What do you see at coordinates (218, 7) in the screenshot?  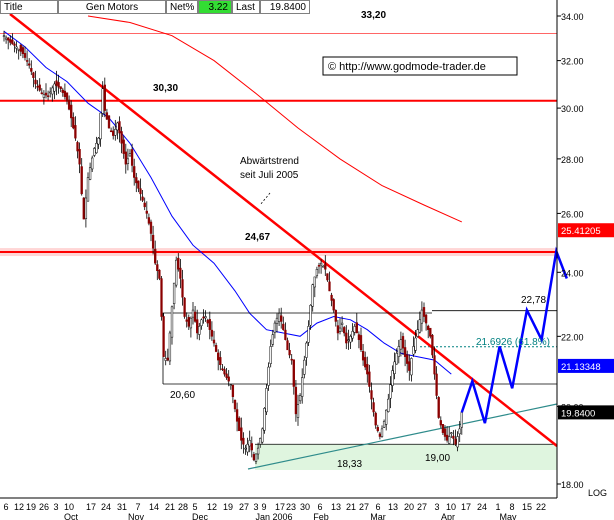 I see `change-value: 3.22` at bounding box center [218, 7].